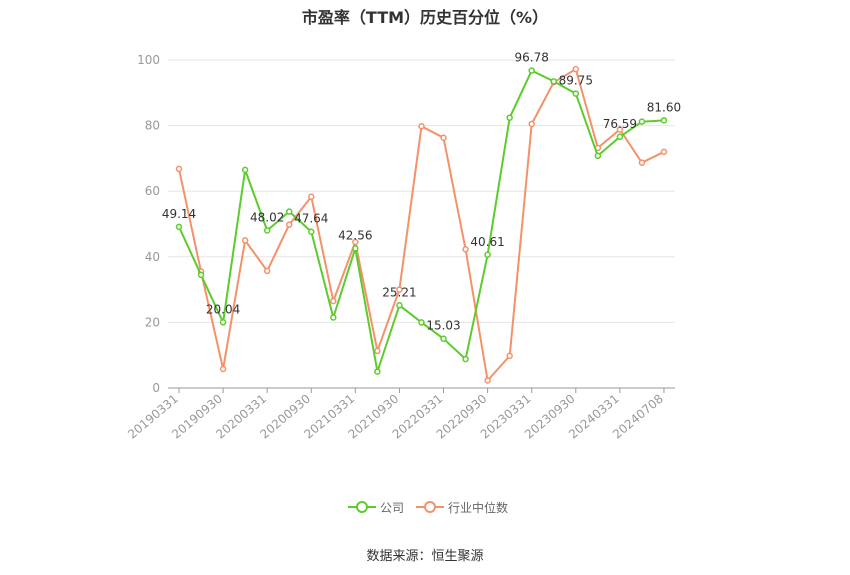 The image size is (850, 575). What do you see at coordinates (430, 507) in the screenshot?
I see `legend-industry-marker-icon` at bounding box center [430, 507].